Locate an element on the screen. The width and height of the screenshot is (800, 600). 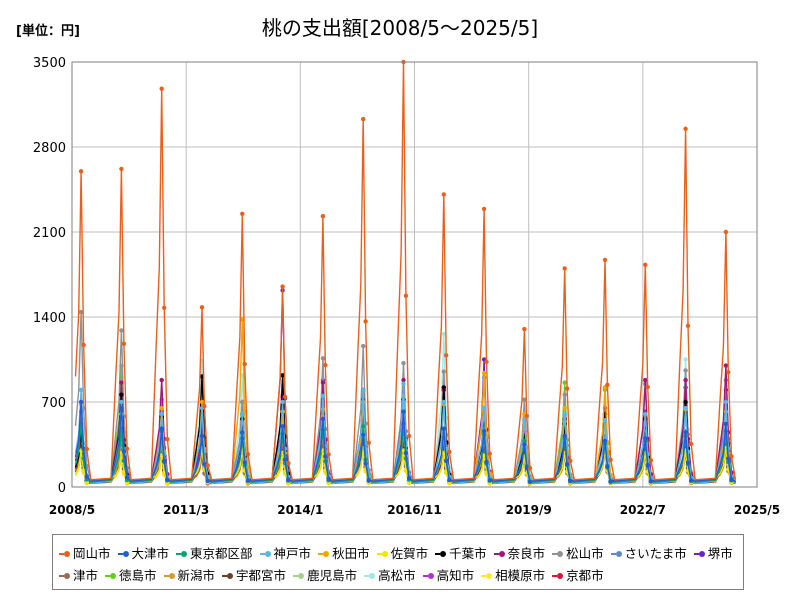
legend-item: 大津市 is located at coordinates (143, 552).